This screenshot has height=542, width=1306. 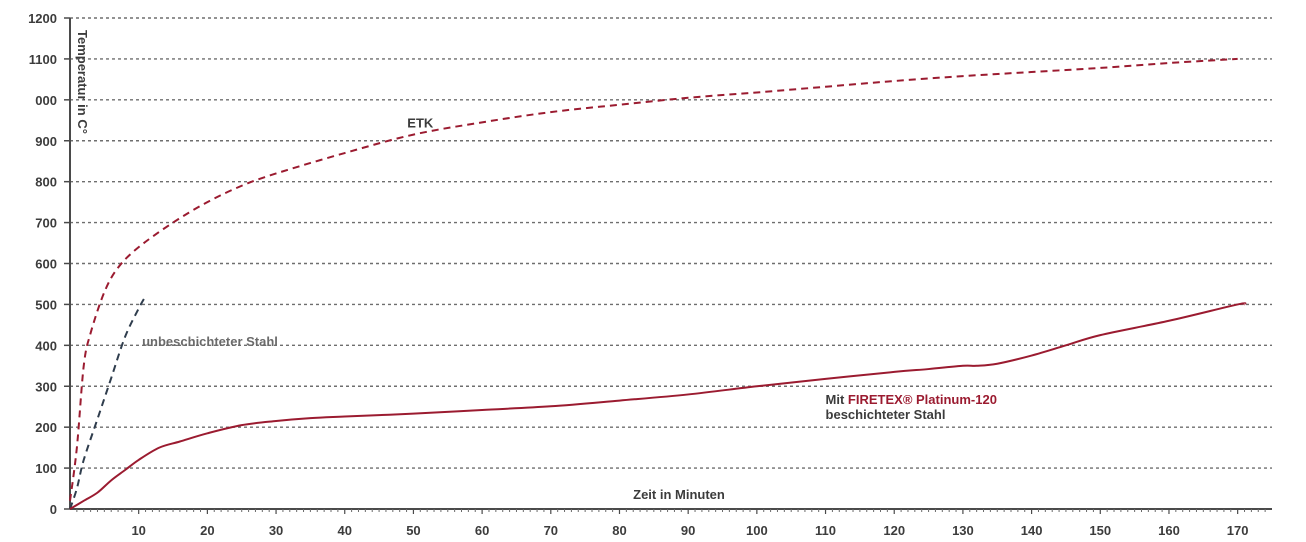 I want to click on x-tick-label: 10, so click(x=138, y=530).